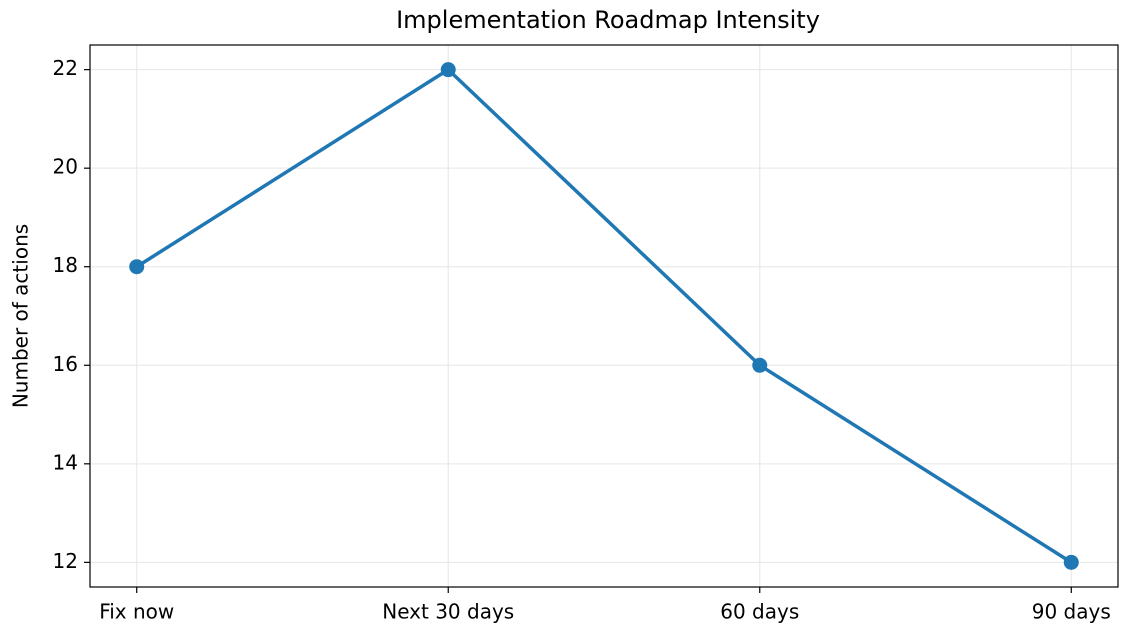  What do you see at coordinates (608, 20) in the screenshot?
I see `chart-title: Implementation Roadmap Intensity` at bounding box center [608, 20].